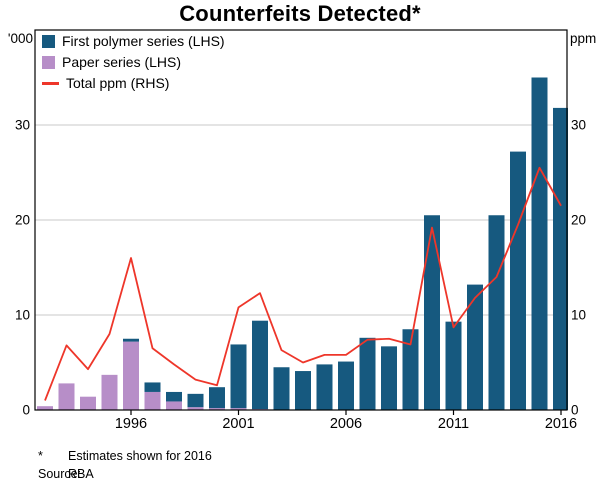 This screenshot has width=600, height=492. What do you see at coordinates (26, 410) in the screenshot?
I see `left-tick-label: 0` at bounding box center [26, 410].